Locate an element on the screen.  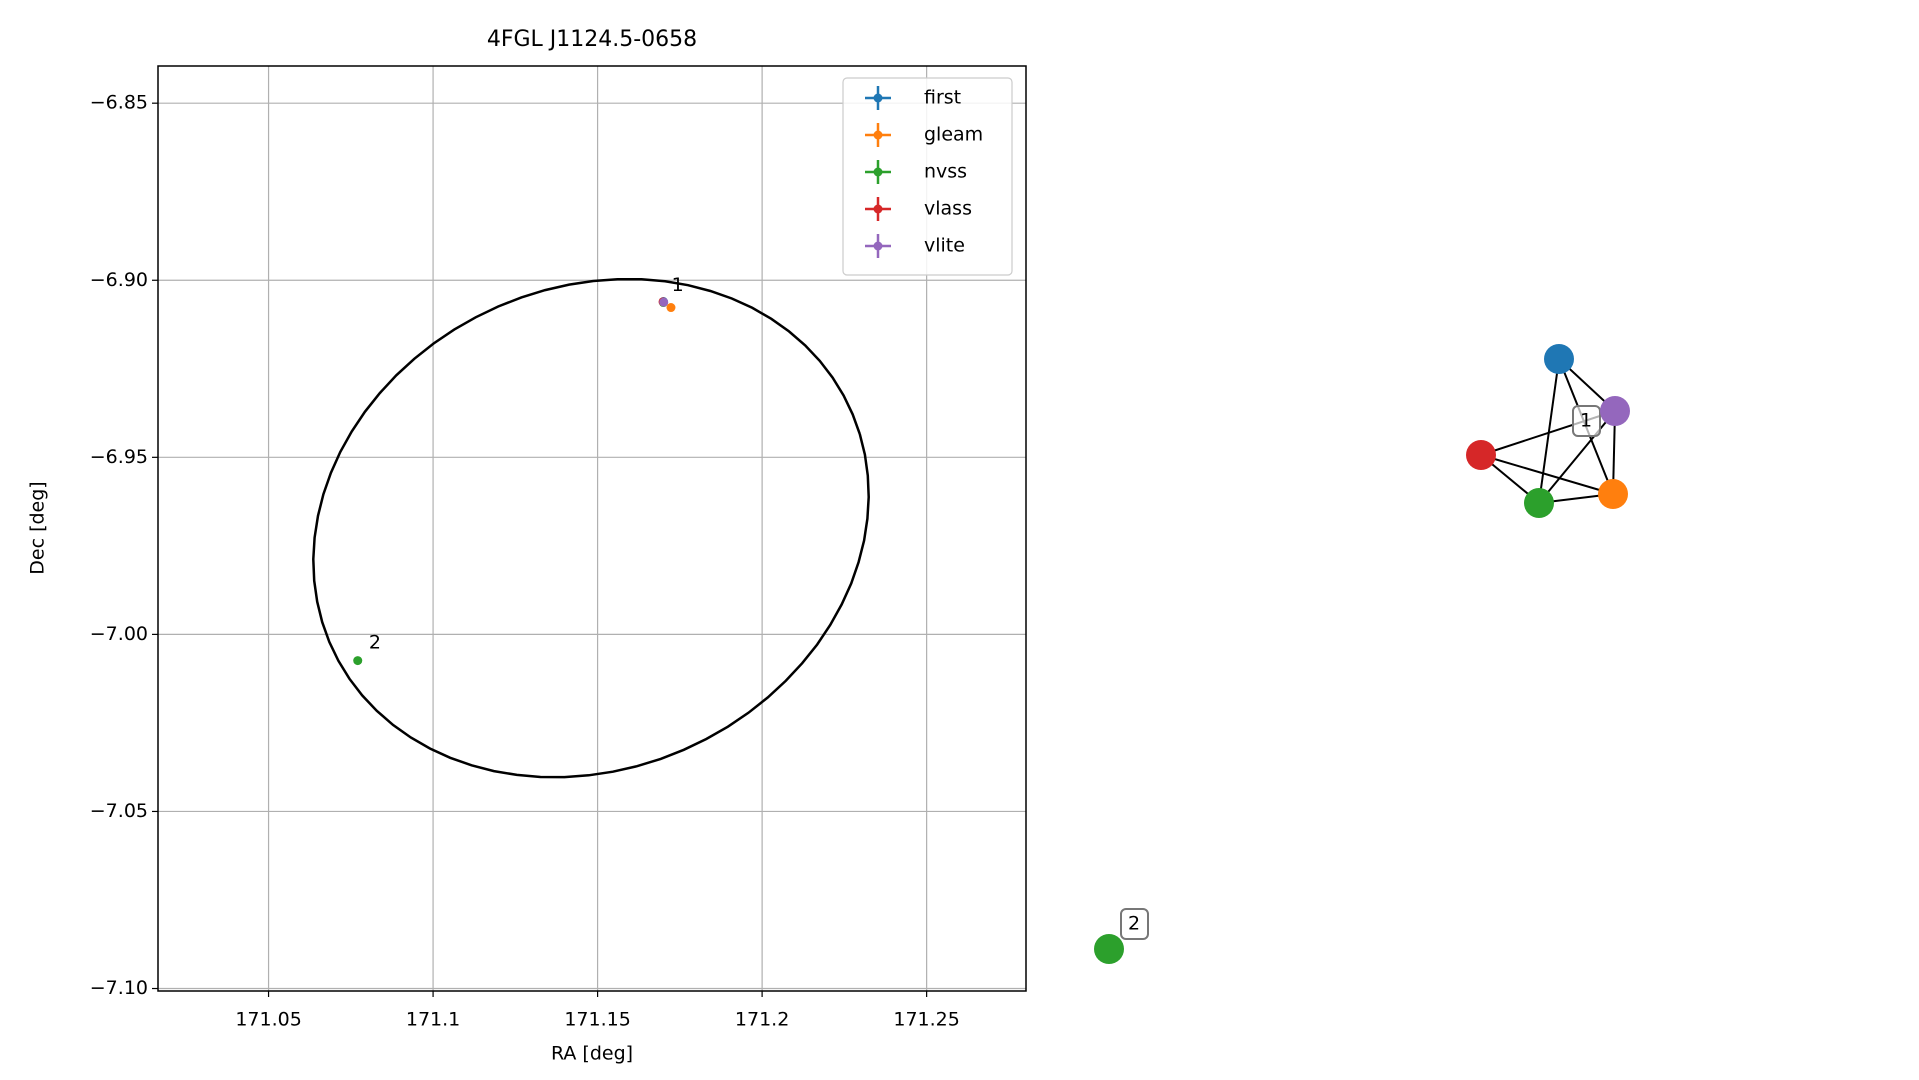
y-tick-label: −6.95 is located at coordinates (119, 457).